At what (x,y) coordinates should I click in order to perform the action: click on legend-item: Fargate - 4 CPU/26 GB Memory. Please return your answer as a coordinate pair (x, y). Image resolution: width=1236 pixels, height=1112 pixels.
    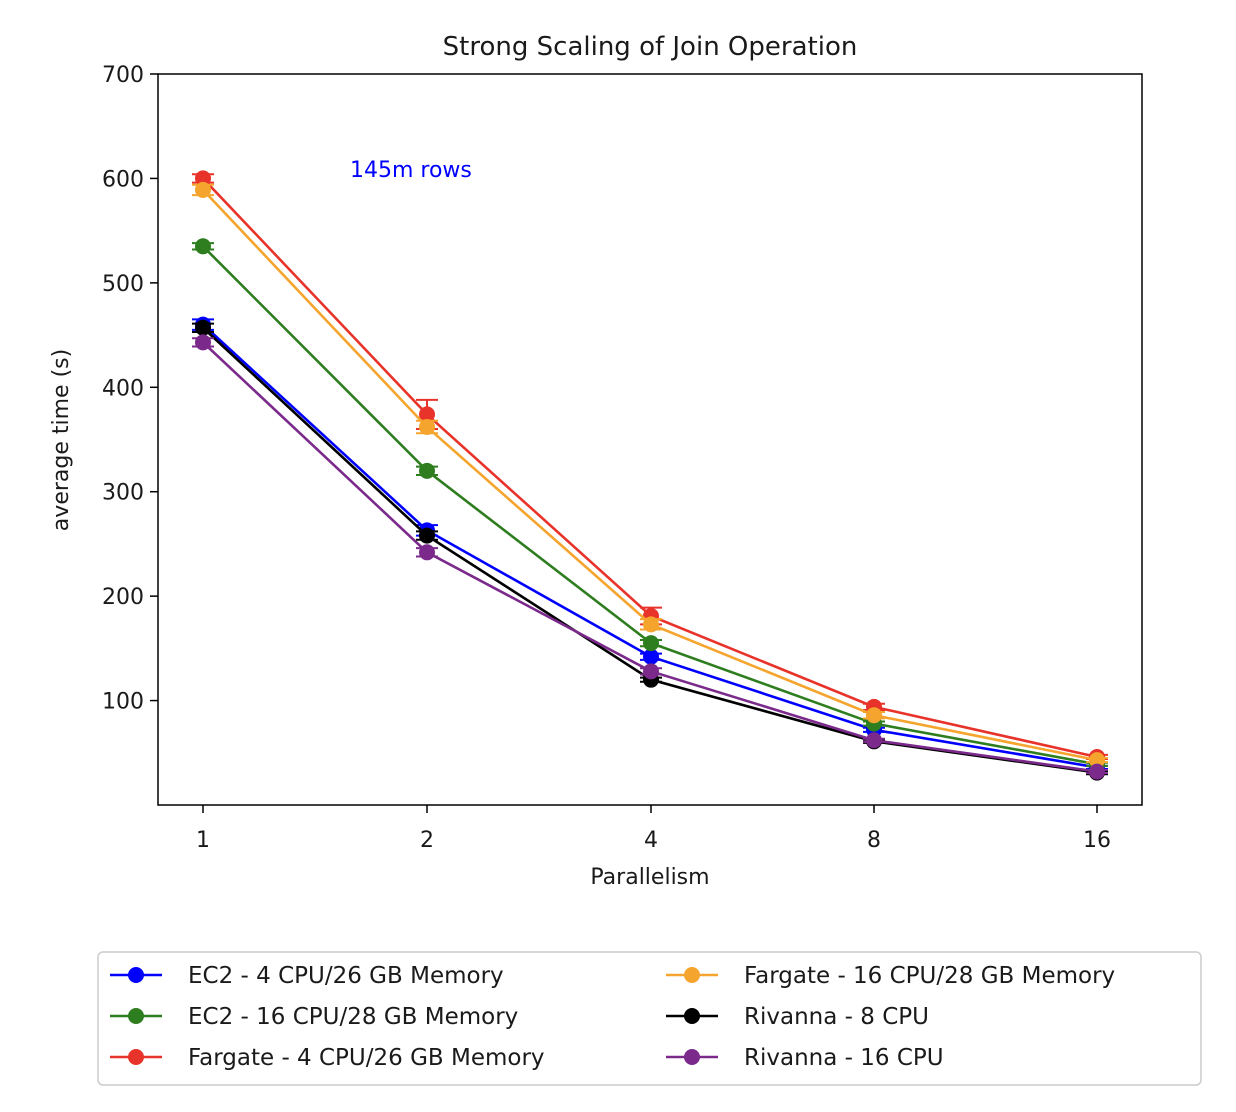
    Looking at the image, I should click on (327, 1058).